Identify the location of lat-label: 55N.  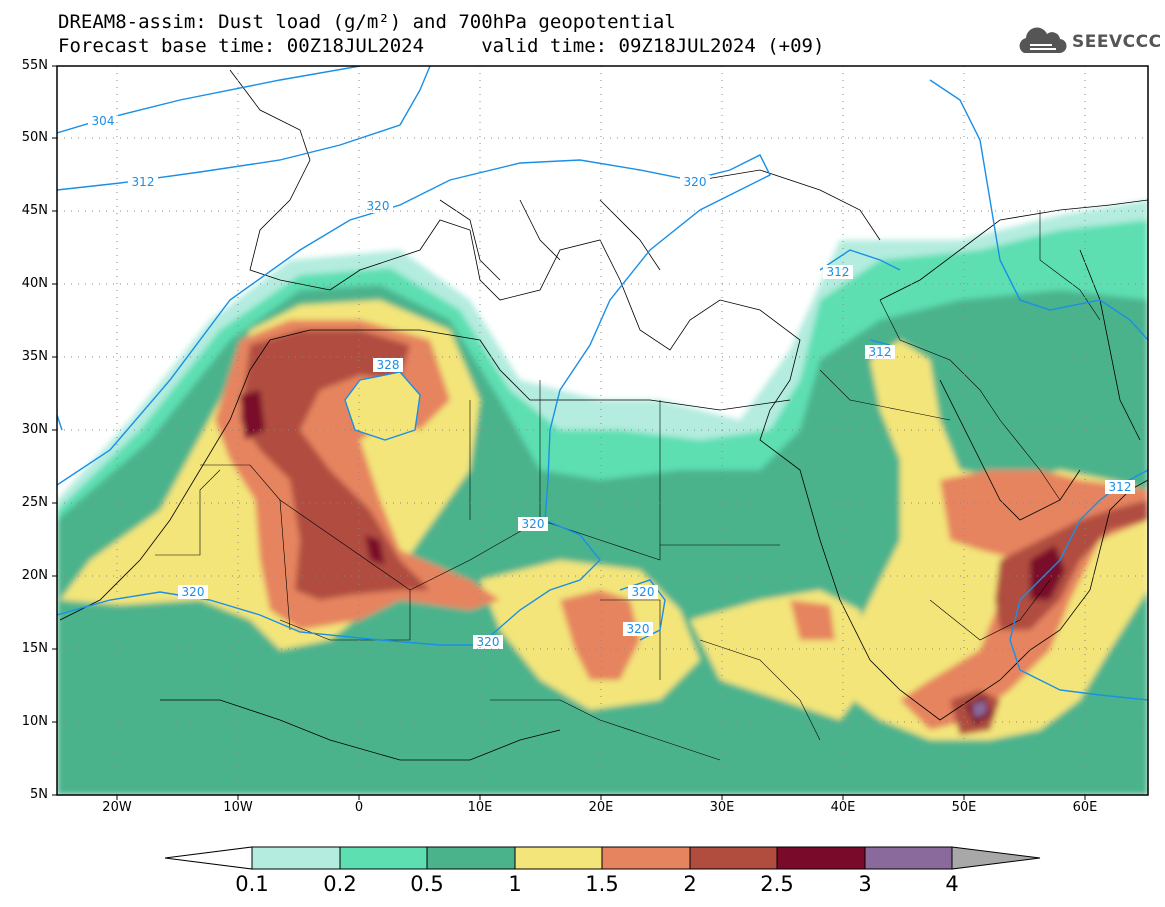
(34, 65).